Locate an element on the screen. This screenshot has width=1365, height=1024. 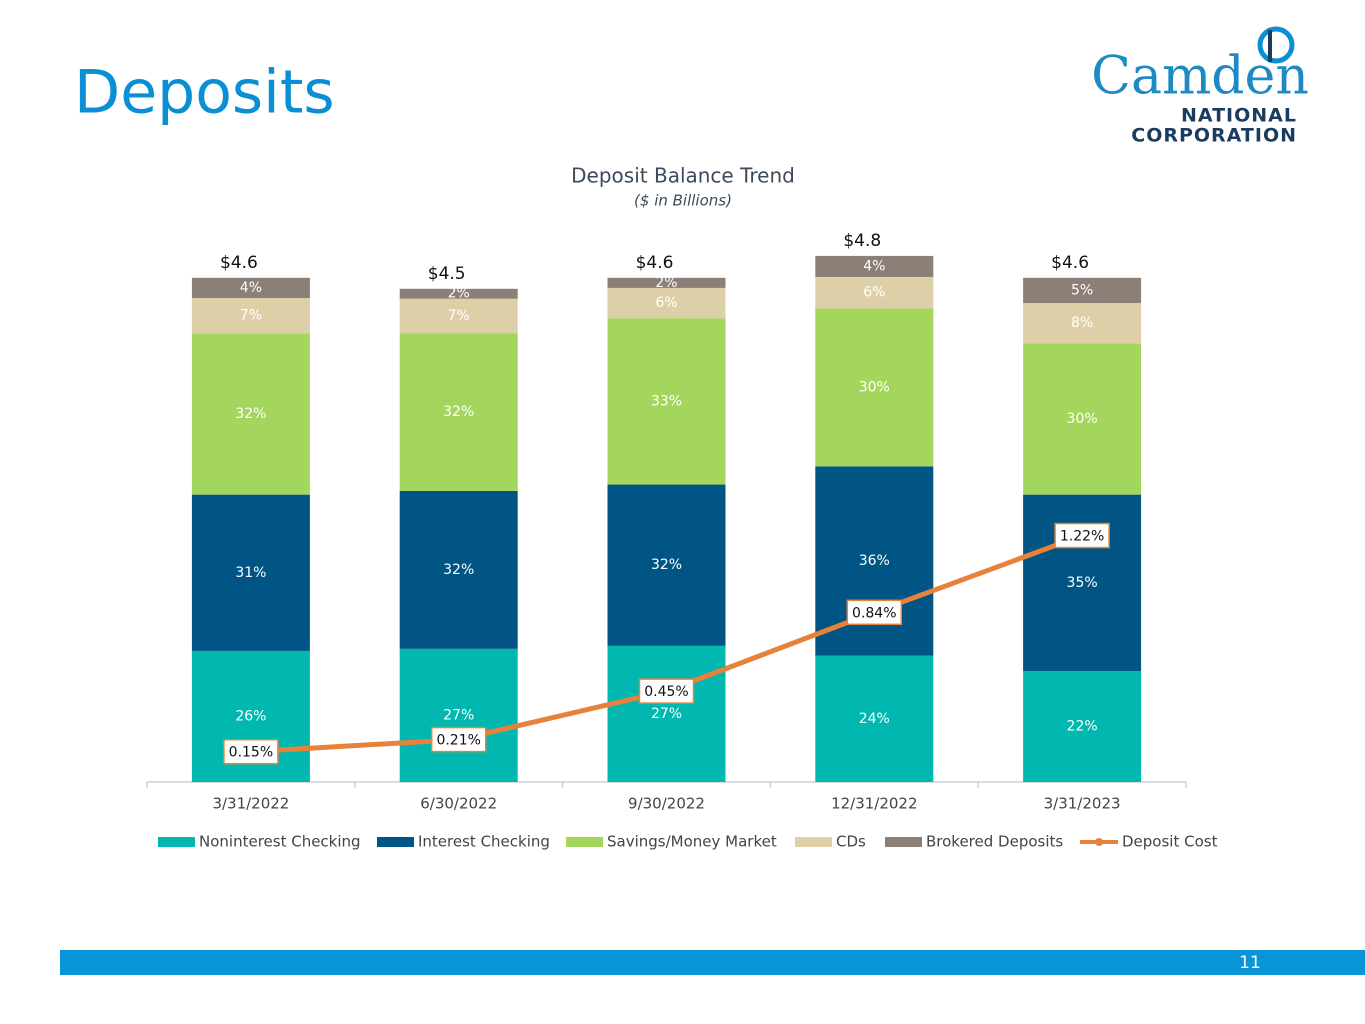
line-label: 0.84% is located at coordinates (874, 613).